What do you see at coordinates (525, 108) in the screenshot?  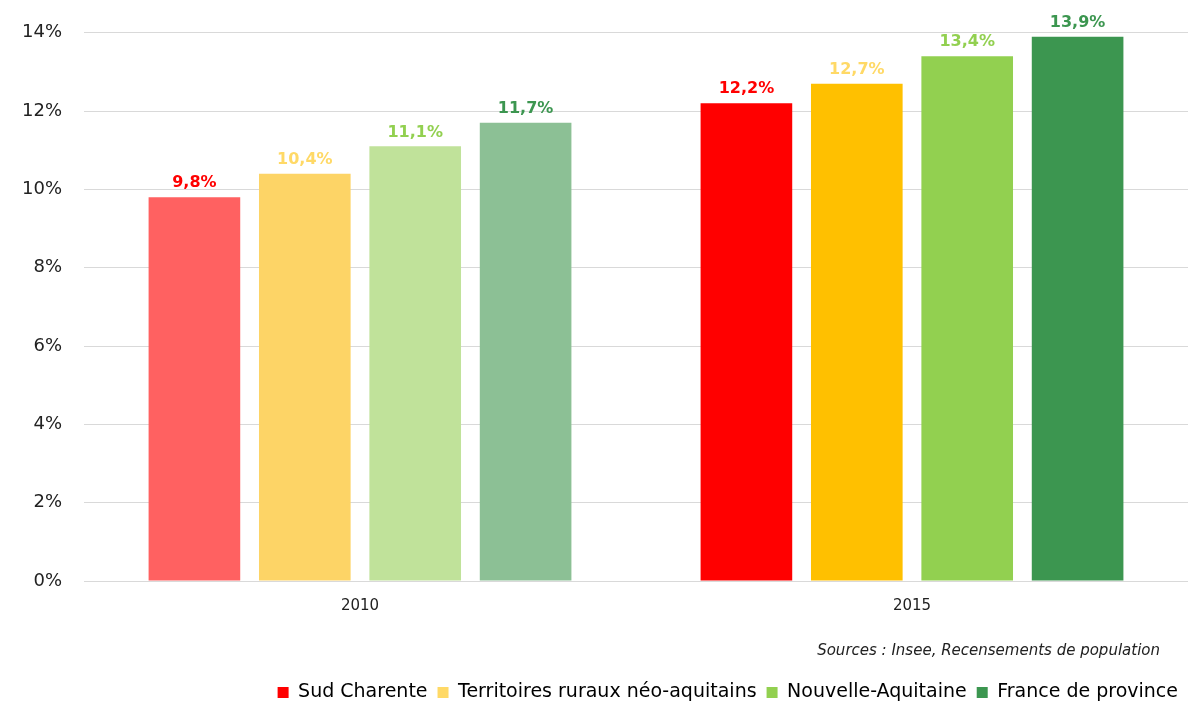 I see `data-label: 11,7%` at bounding box center [525, 108].